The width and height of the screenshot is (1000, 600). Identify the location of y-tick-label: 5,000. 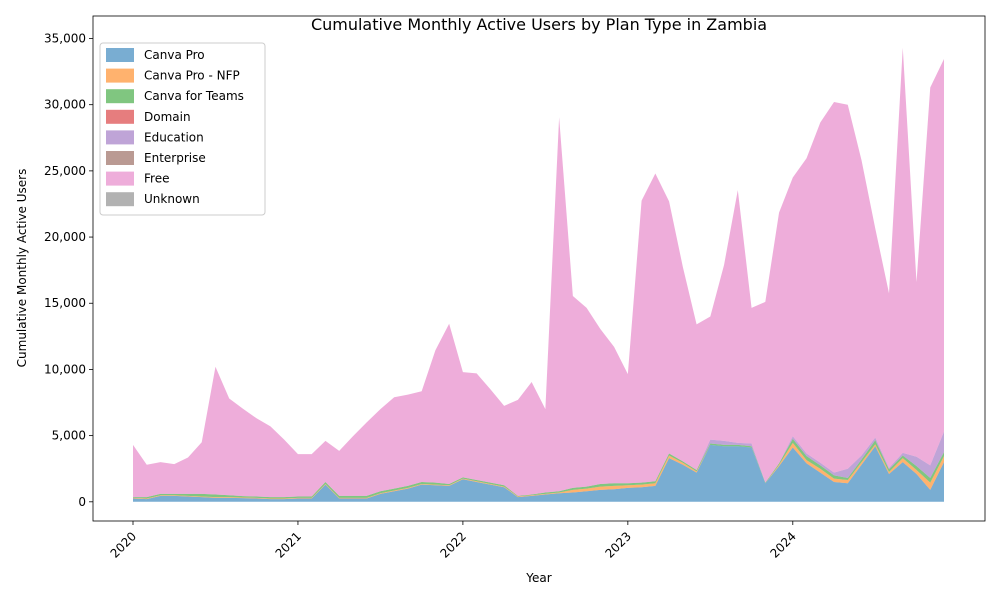
(69, 436).